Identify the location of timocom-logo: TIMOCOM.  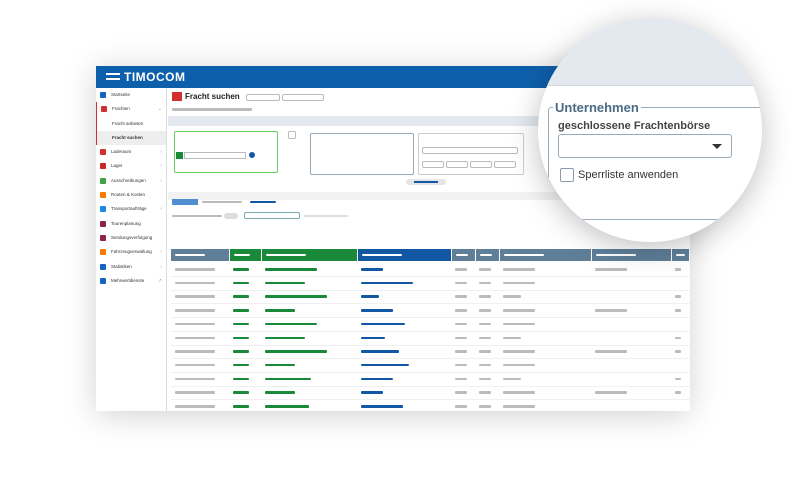
(146, 77).